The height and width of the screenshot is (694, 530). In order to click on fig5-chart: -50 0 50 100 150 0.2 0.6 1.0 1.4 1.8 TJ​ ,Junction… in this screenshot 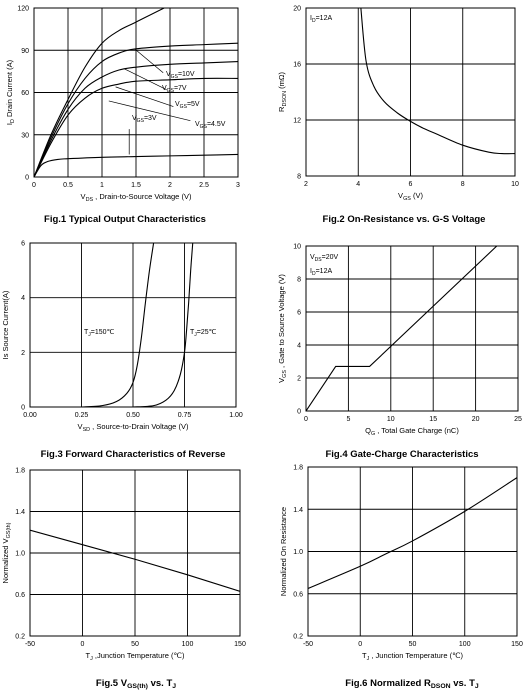, I will do `click(123, 579)`.